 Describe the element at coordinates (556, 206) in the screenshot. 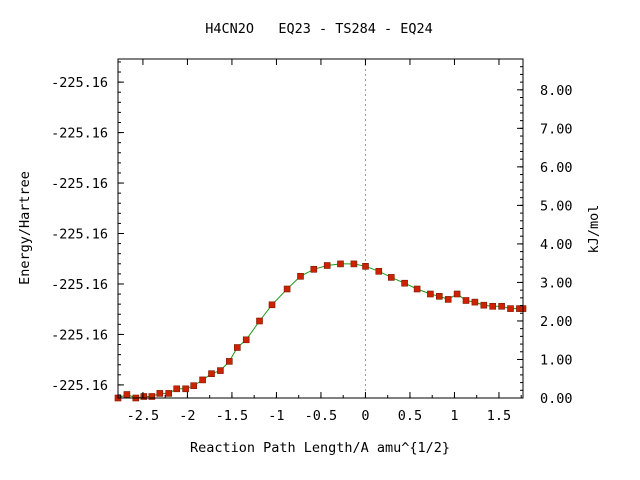

I see `right-tick-label: 5.00` at that location.